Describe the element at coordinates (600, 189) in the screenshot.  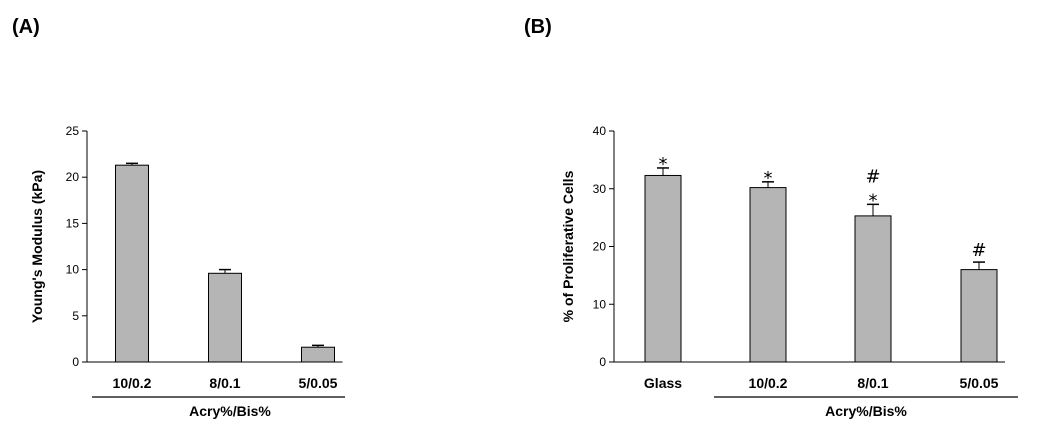
I see `y-tick-label: 30` at that location.